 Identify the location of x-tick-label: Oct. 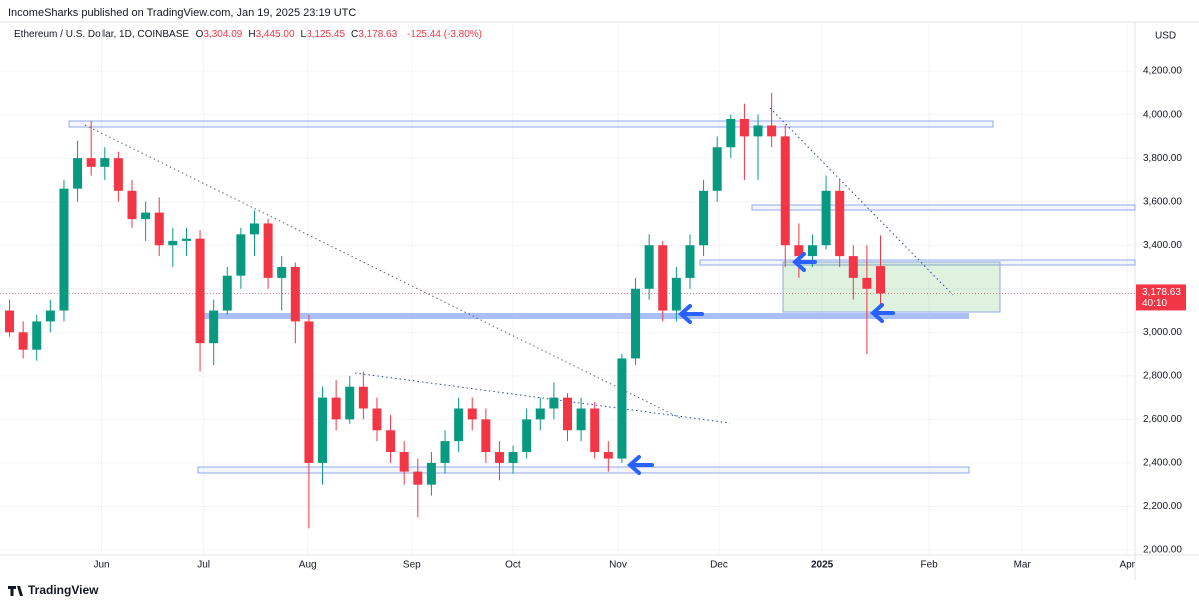
(513, 565).